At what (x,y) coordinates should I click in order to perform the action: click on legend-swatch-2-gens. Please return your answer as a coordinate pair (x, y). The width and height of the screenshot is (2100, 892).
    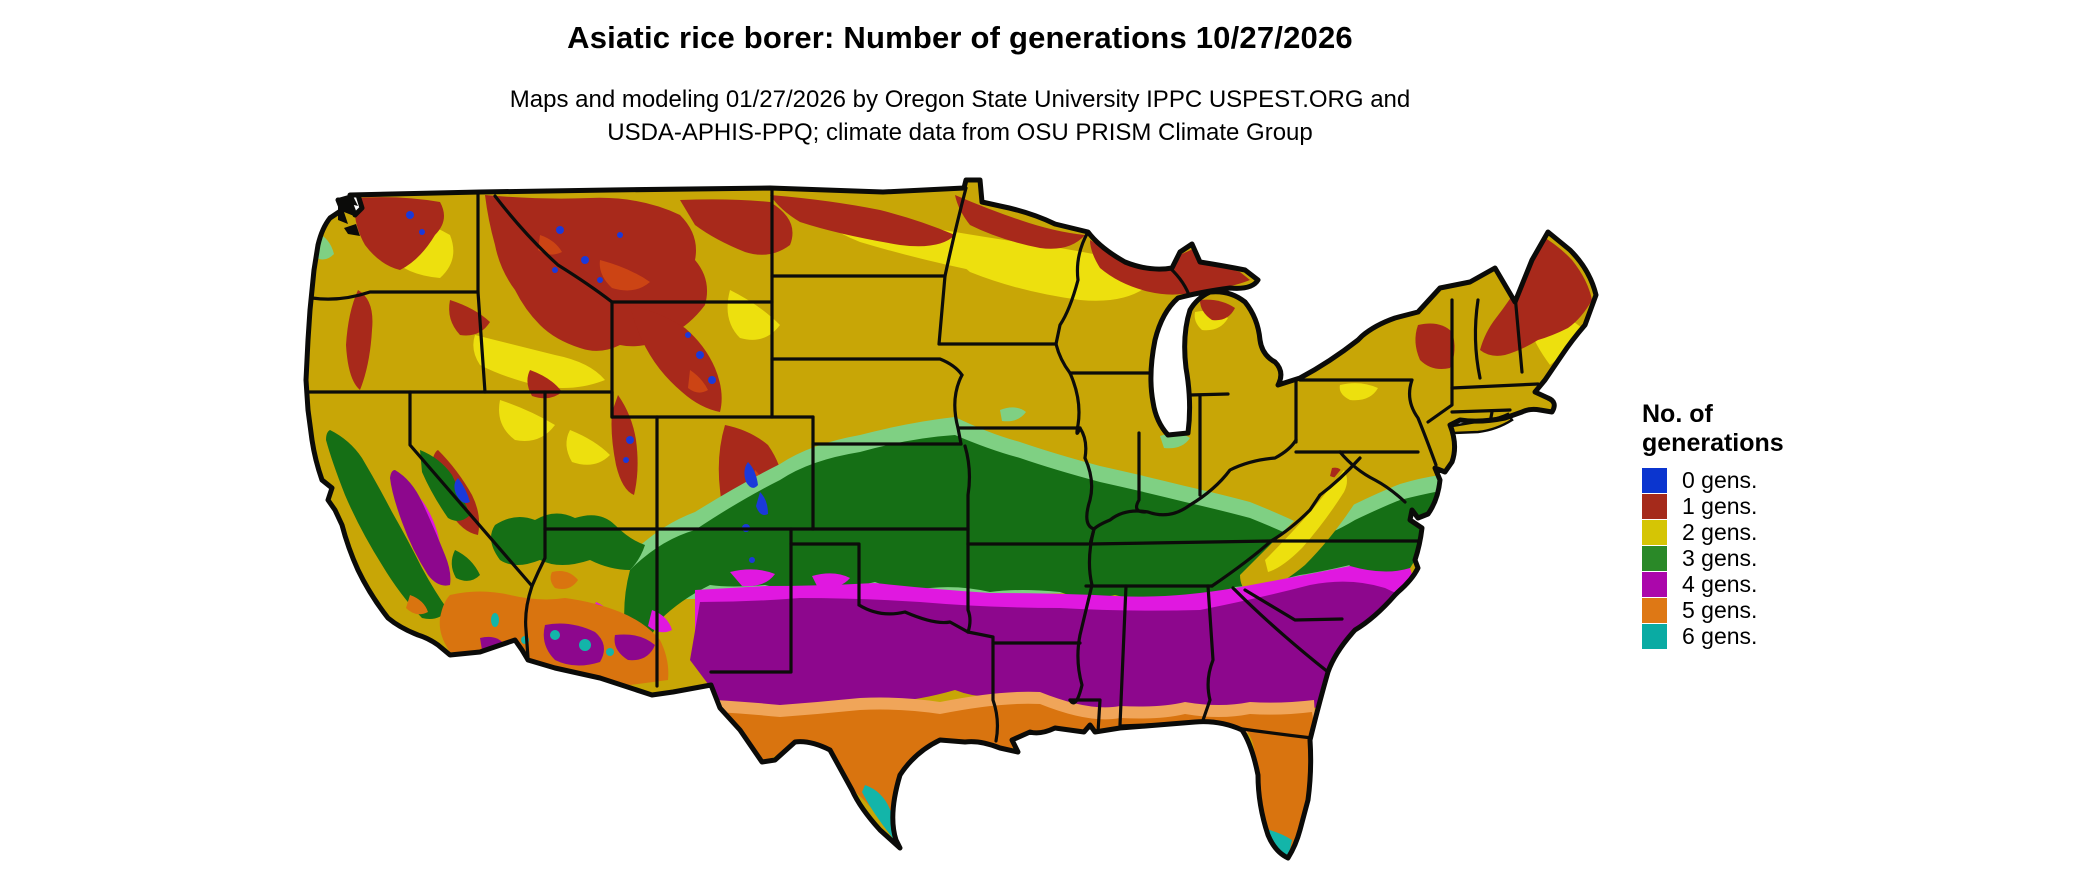
    Looking at the image, I should click on (1654, 532).